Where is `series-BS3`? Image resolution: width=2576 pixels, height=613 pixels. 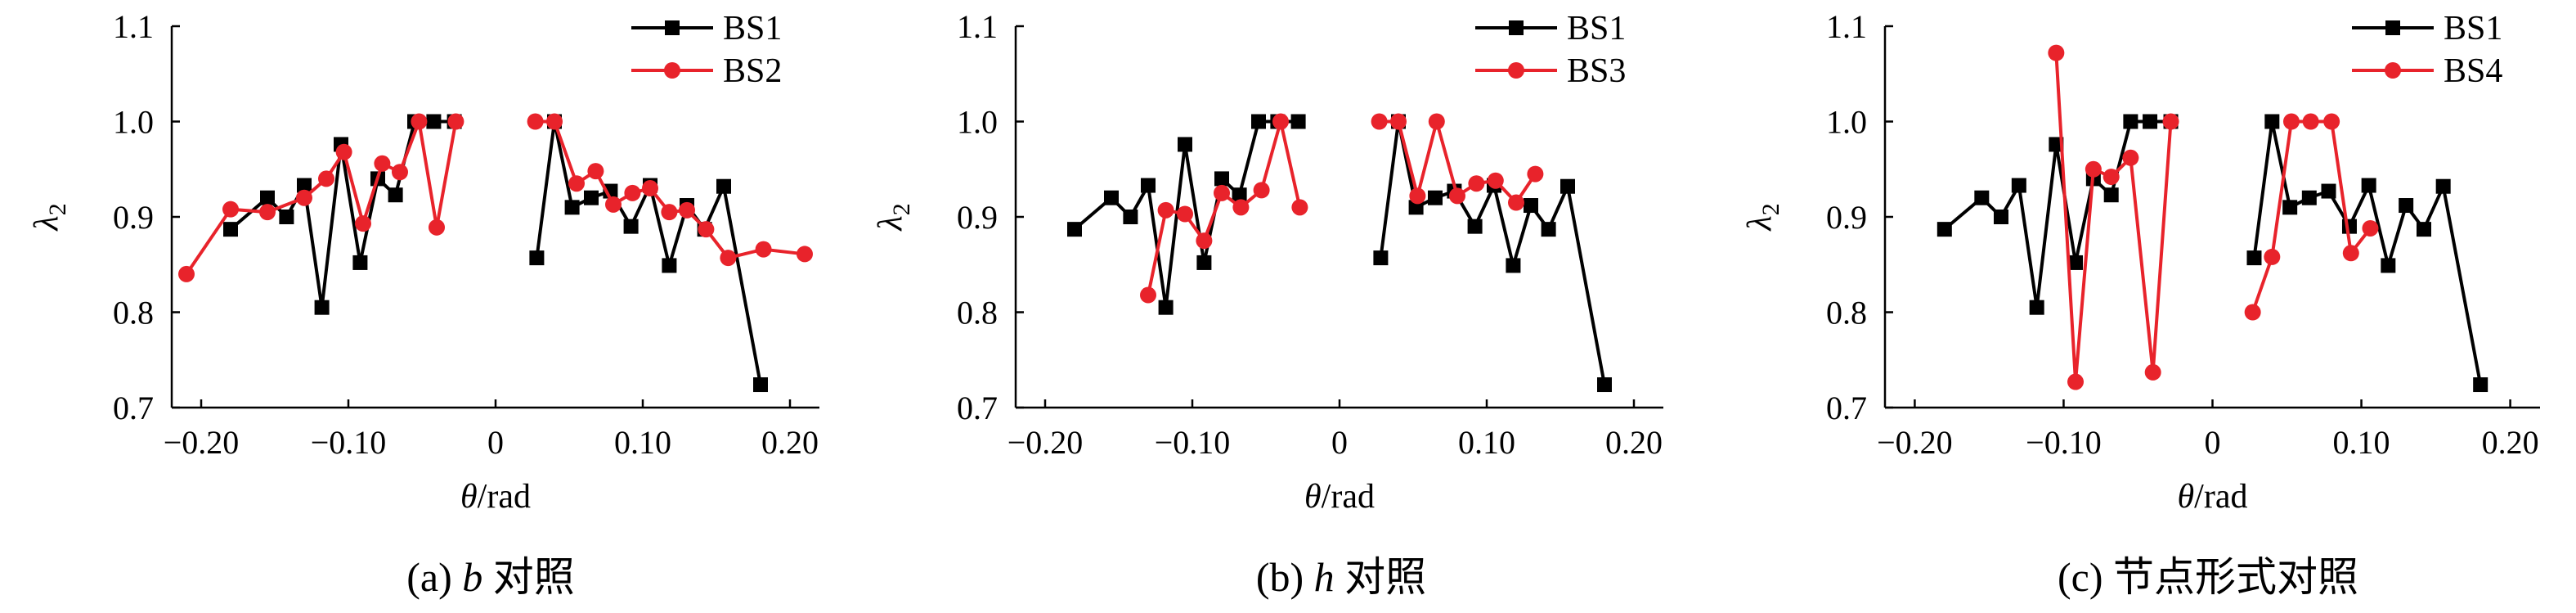 series-BS3 is located at coordinates (1342, 208).